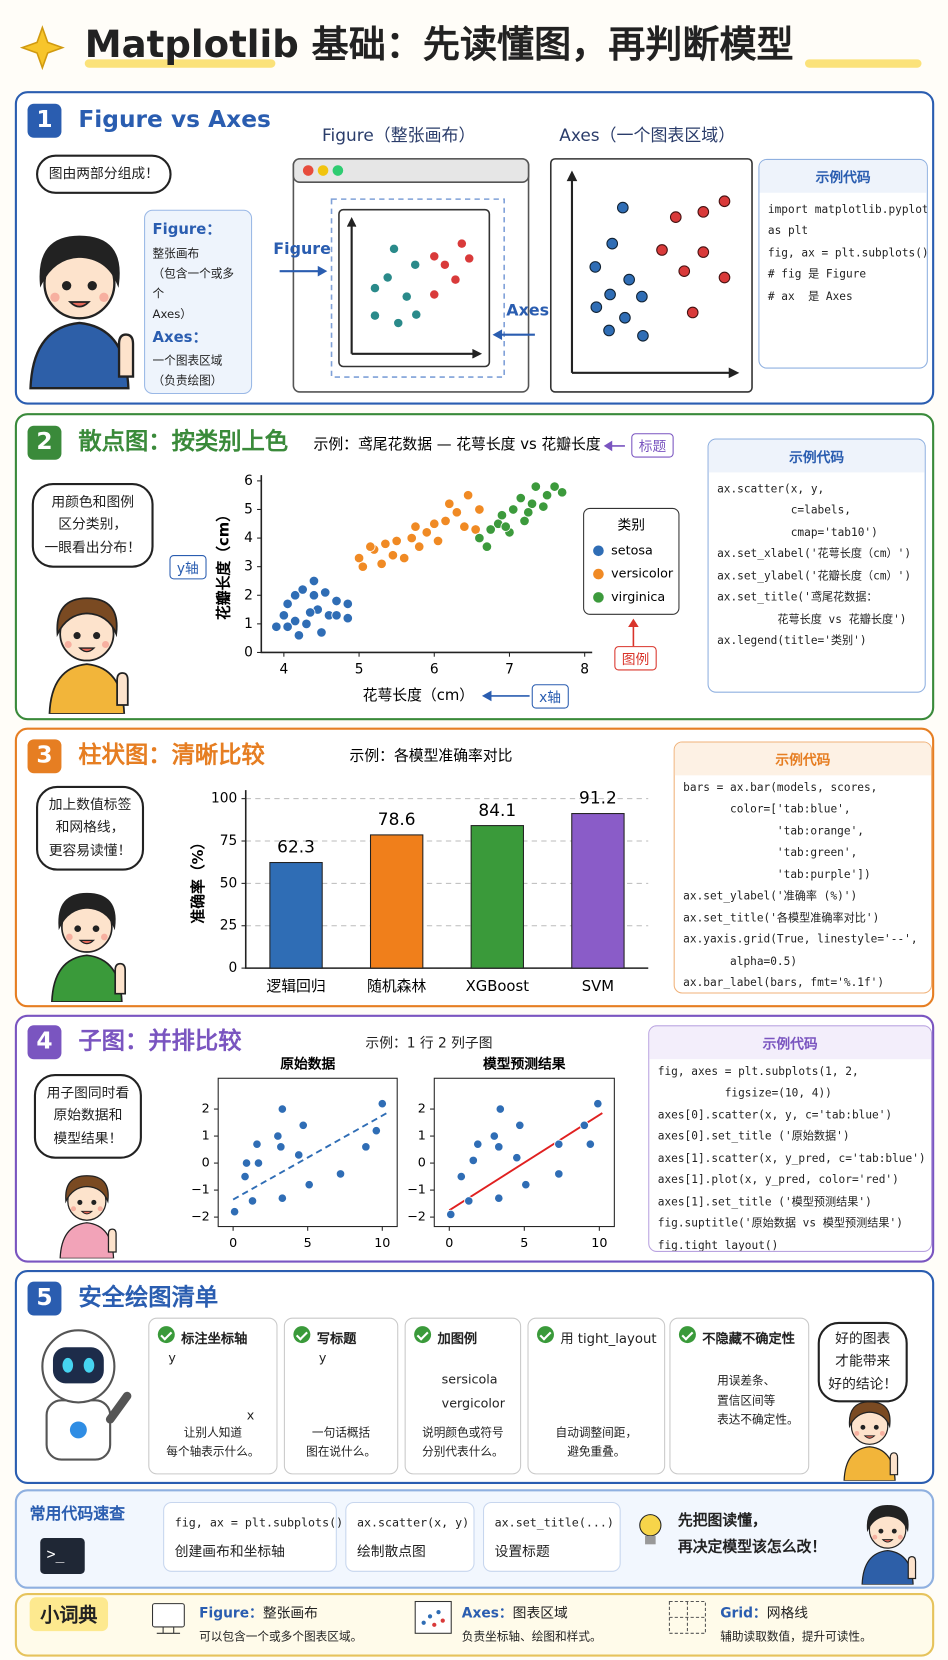 Image resolution: width=948 pixels, height=1660 pixels. What do you see at coordinates (847, 210) in the screenshot?
I see `text-line: import matplotlib.pyplot` at bounding box center [847, 210].